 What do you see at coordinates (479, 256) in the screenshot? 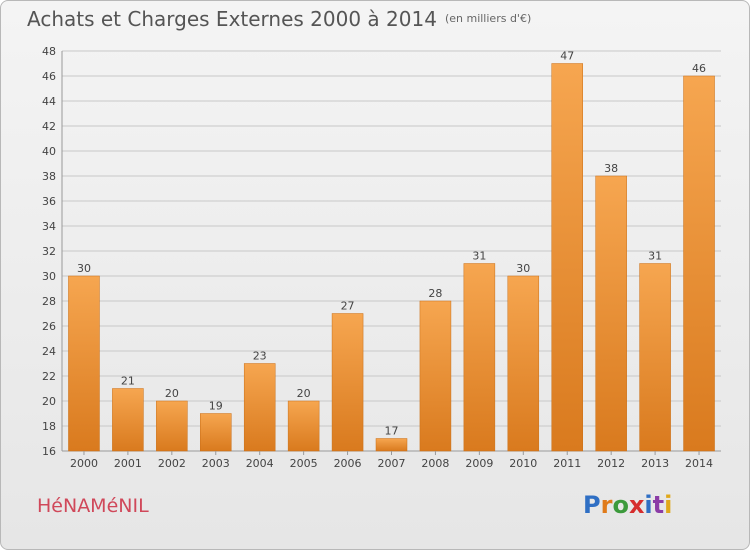
I see `data-label-2009: 31` at bounding box center [479, 256].